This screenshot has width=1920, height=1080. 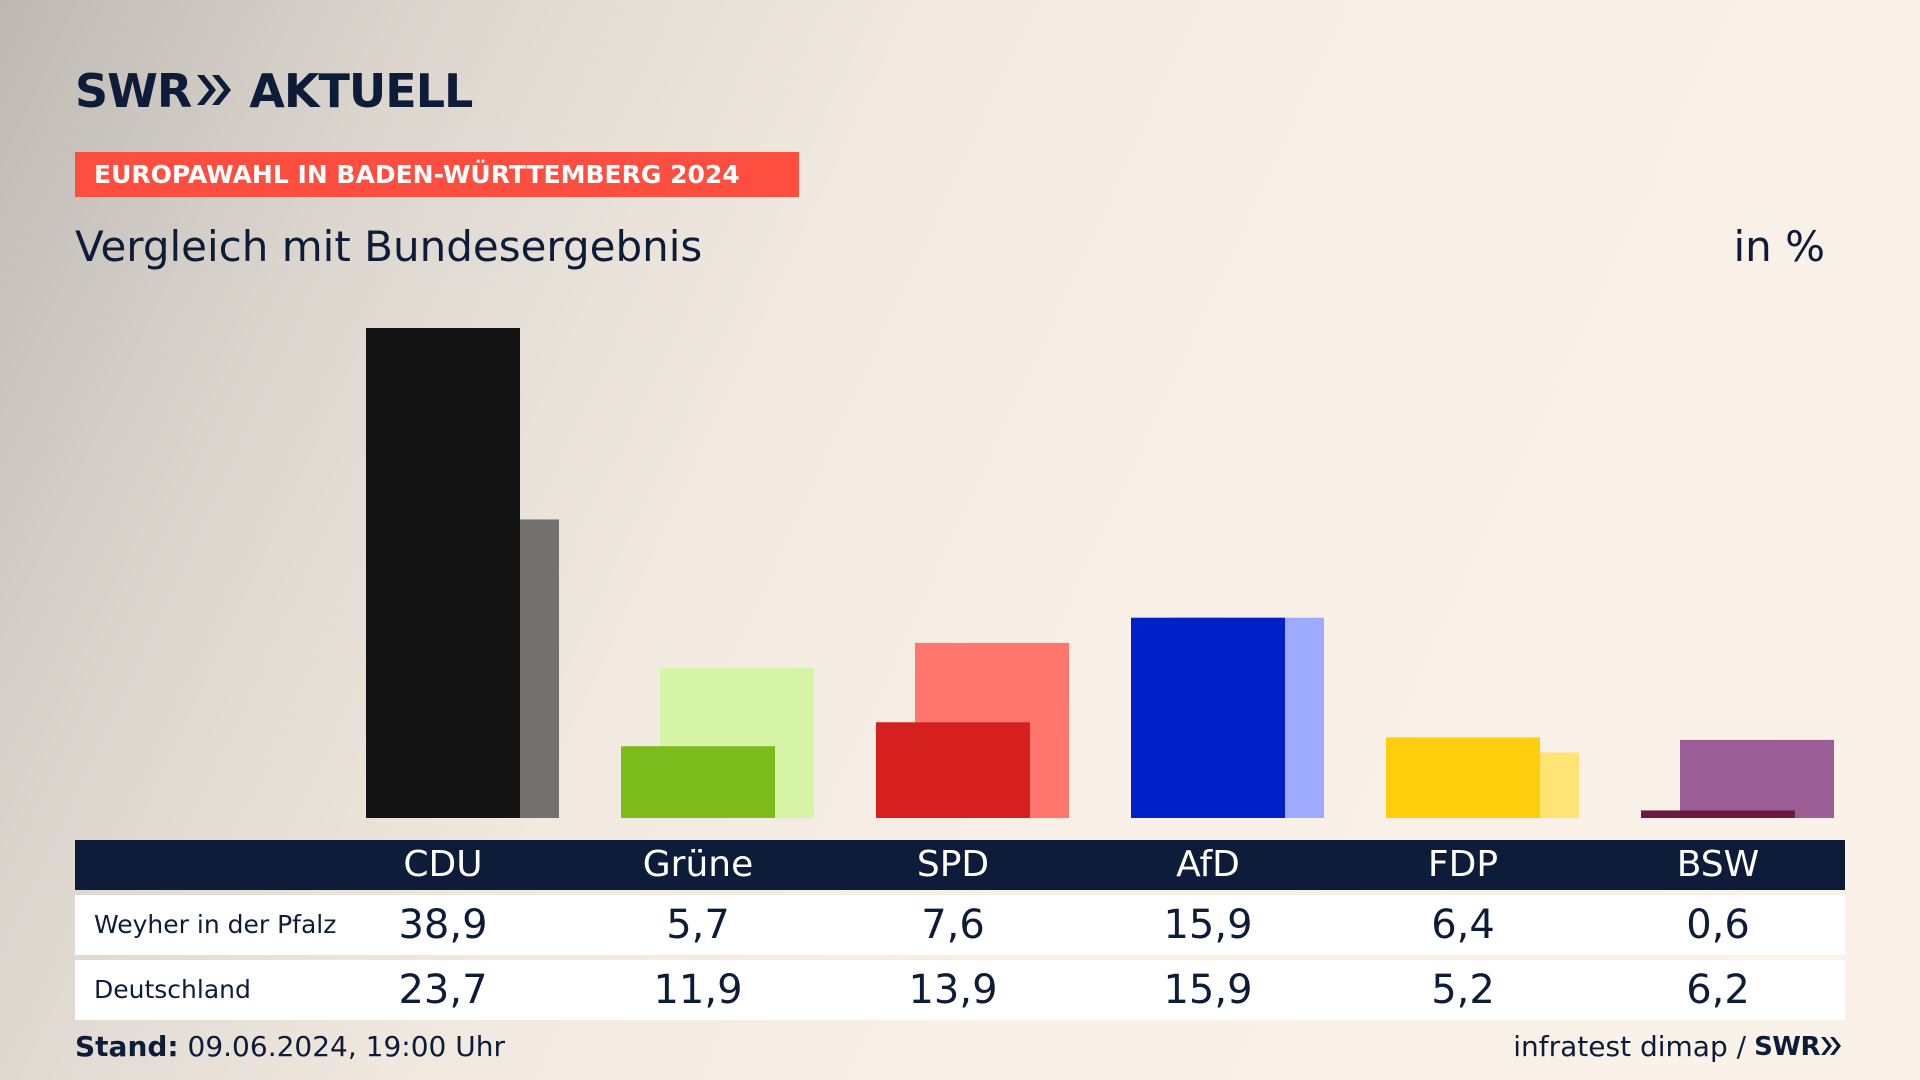 What do you see at coordinates (1463, 990) in the screenshot?
I see `value-fdp-national: 5,2` at bounding box center [1463, 990].